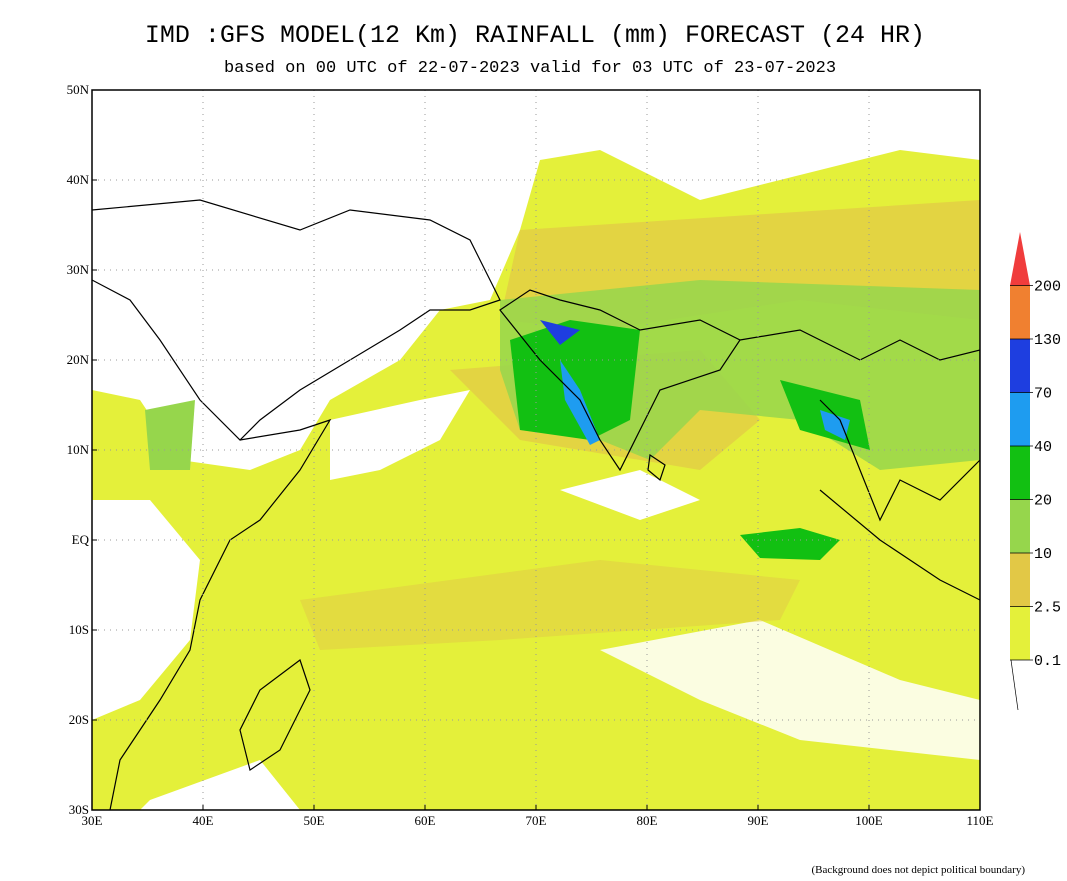  I want to click on y-tick-label: EQ, so click(81, 539).